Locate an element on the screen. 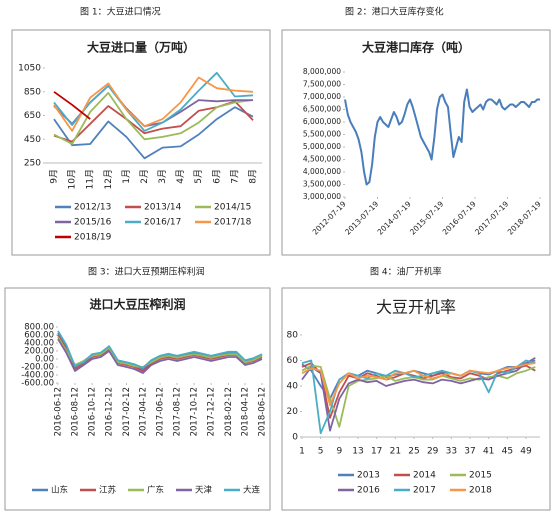 This screenshot has width=559, height=517. legend-label: 2016 is located at coordinates (368, 491).